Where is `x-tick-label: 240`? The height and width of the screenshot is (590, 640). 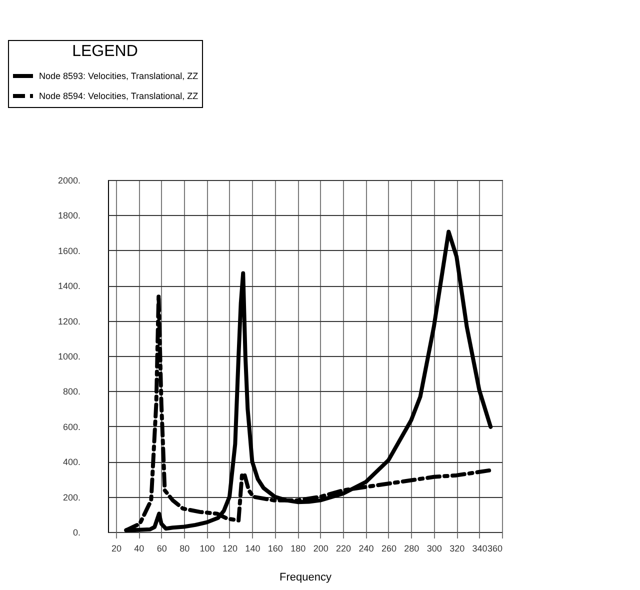 x-tick-label: 240 is located at coordinates (366, 549).